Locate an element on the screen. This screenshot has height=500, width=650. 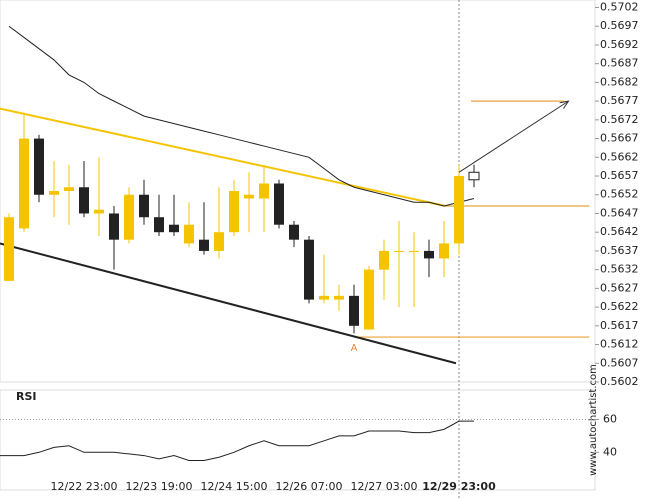
y-tick-label: 0.5607 is located at coordinates (619, 362).